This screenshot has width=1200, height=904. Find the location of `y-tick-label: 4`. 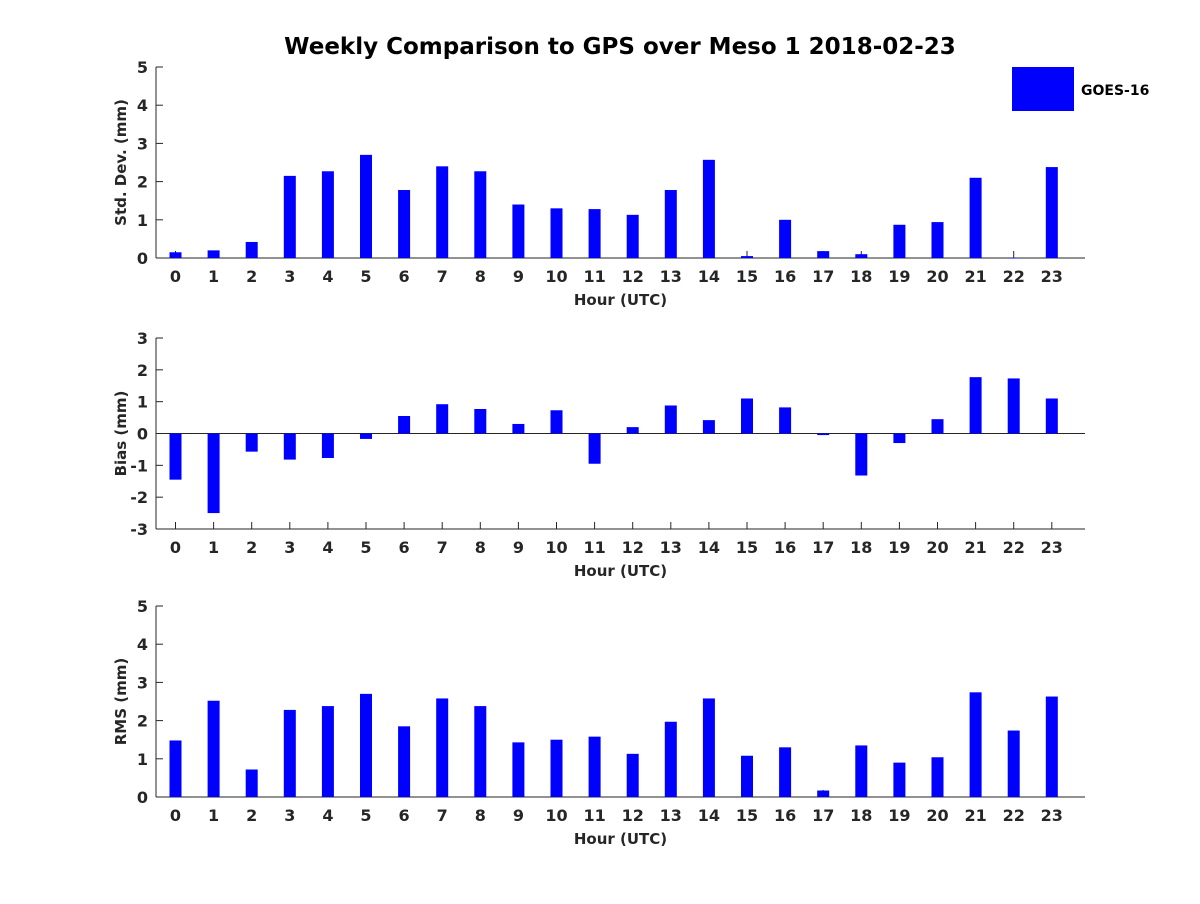

y-tick-label: 4 is located at coordinates (142, 644).